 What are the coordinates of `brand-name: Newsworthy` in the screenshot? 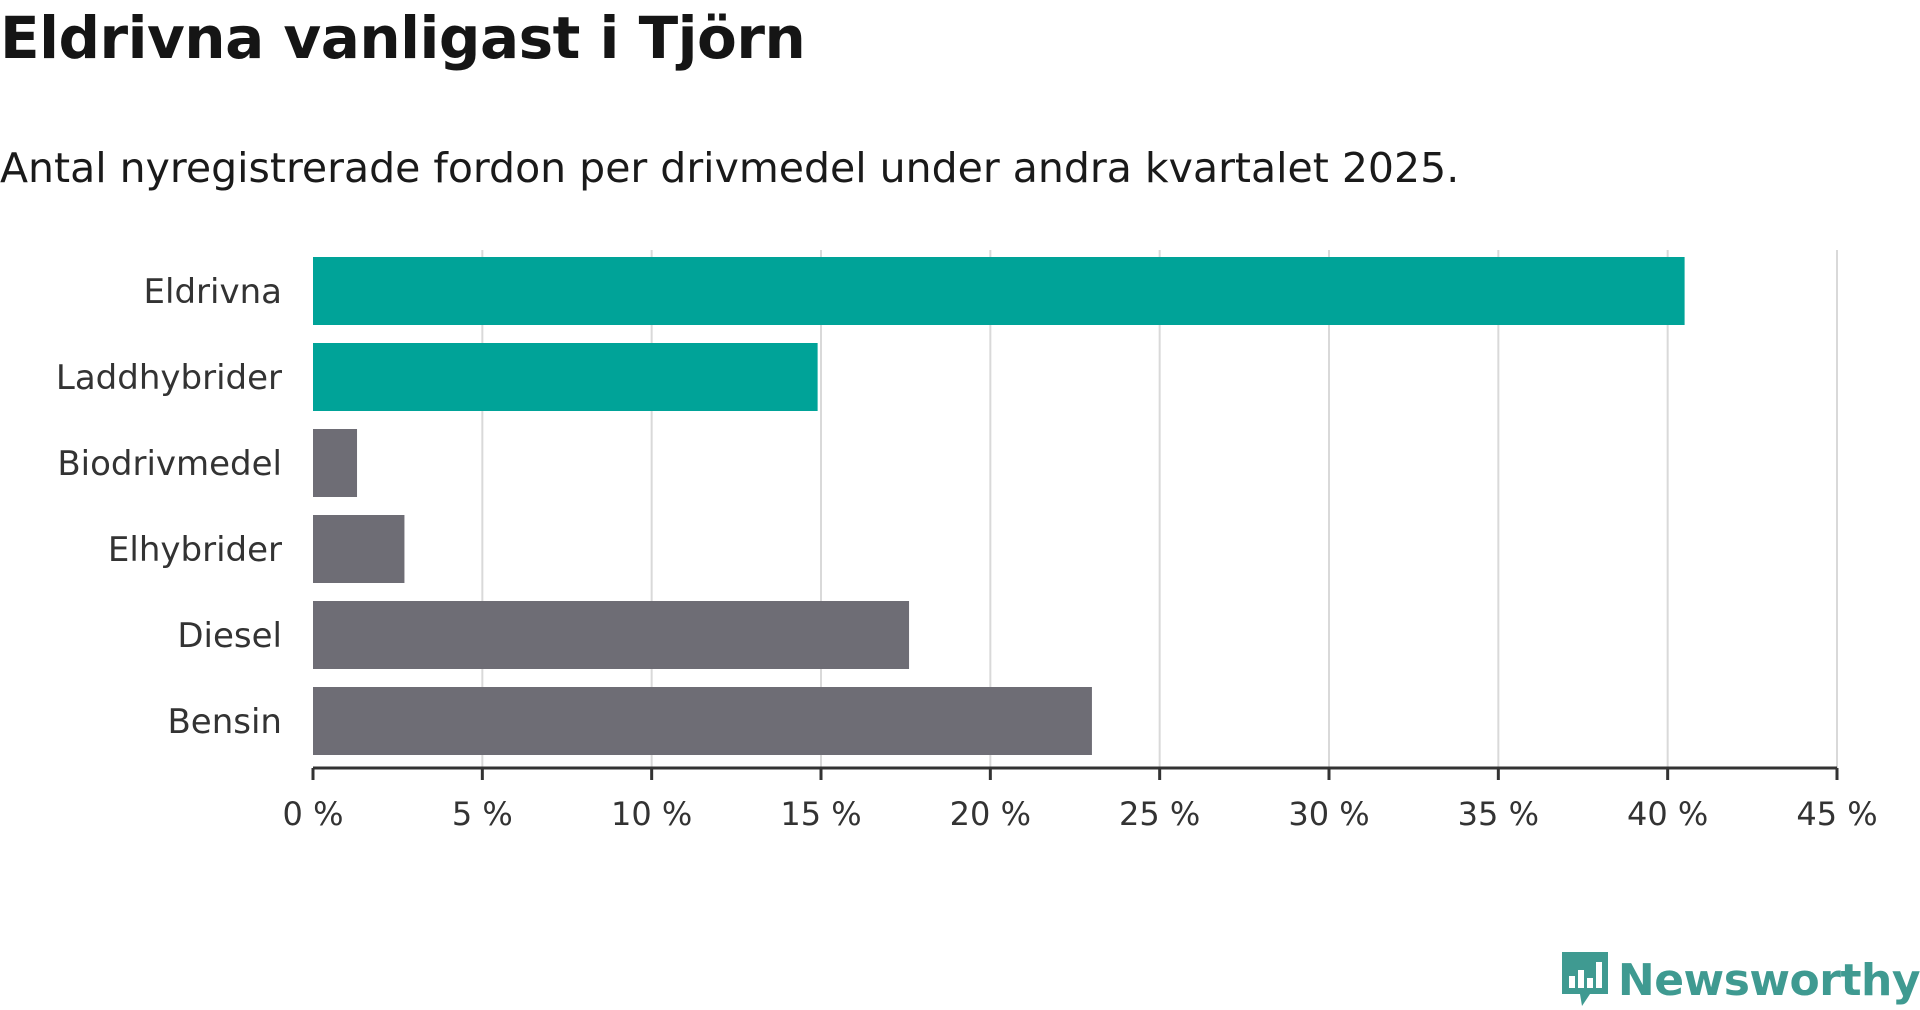 It's located at (1768, 980).